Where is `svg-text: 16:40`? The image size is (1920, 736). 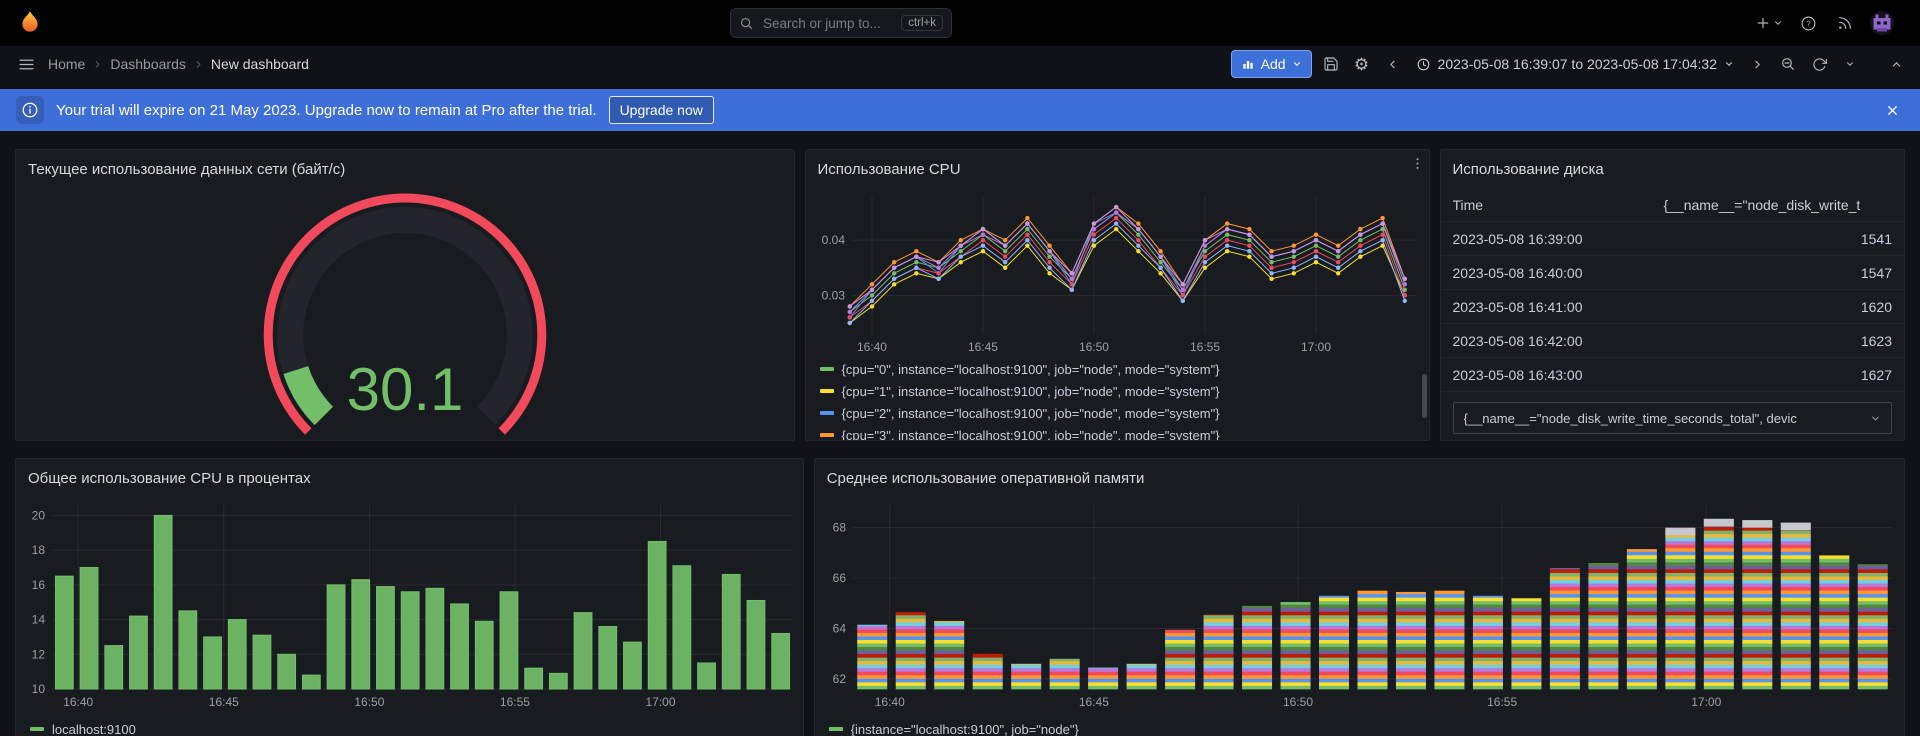 svg-text: 16:40 is located at coordinates (871, 347).